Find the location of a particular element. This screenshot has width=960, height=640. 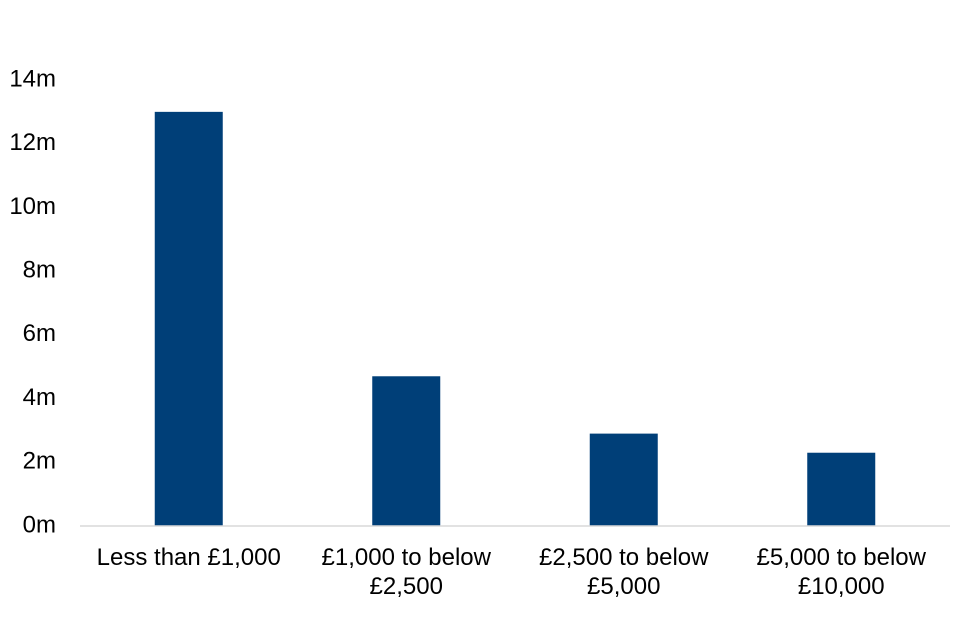

y-tick-label: 12m is located at coordinates (32, 142).